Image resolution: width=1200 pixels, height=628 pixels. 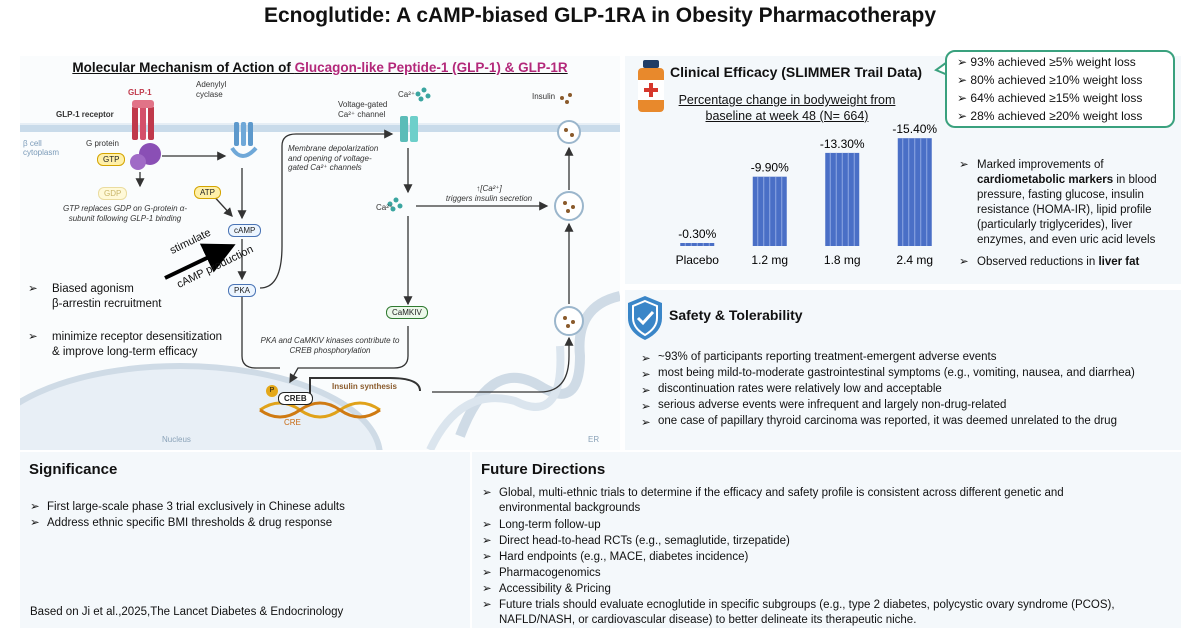 I want to click on callout-line-3: ➢ 64% achieved ≥15% weight loss, so click(x=1049, y=98).